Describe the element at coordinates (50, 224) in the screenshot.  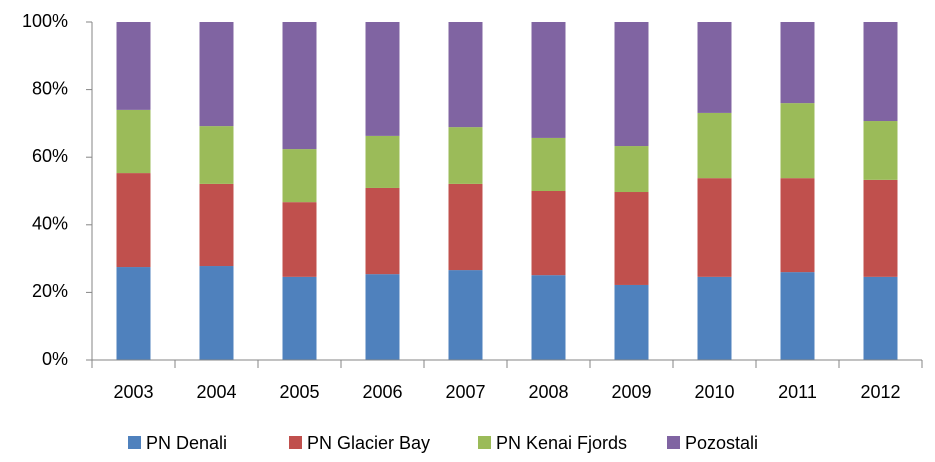
I see `y-tick-label: 40%` at that location.